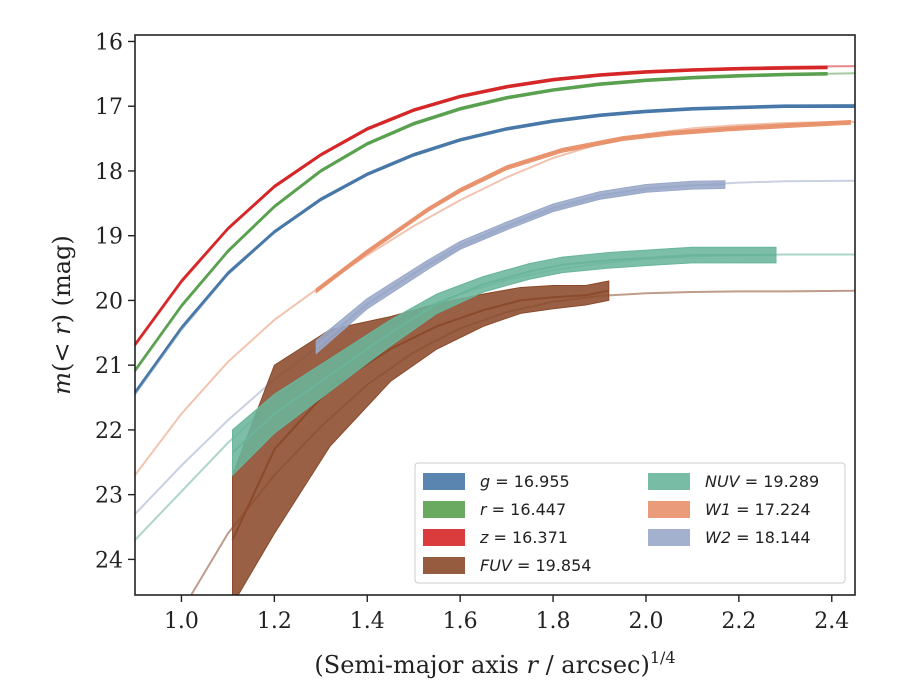 The width and height of the screenshot is (900, 700). What do you see at coordinates (506, 614) in the screenshot?
I see `x-axis: 1.0 1.2 1.4 1.6 1.8 2.0 2.2 2.4` at bounding box center [506, 614].